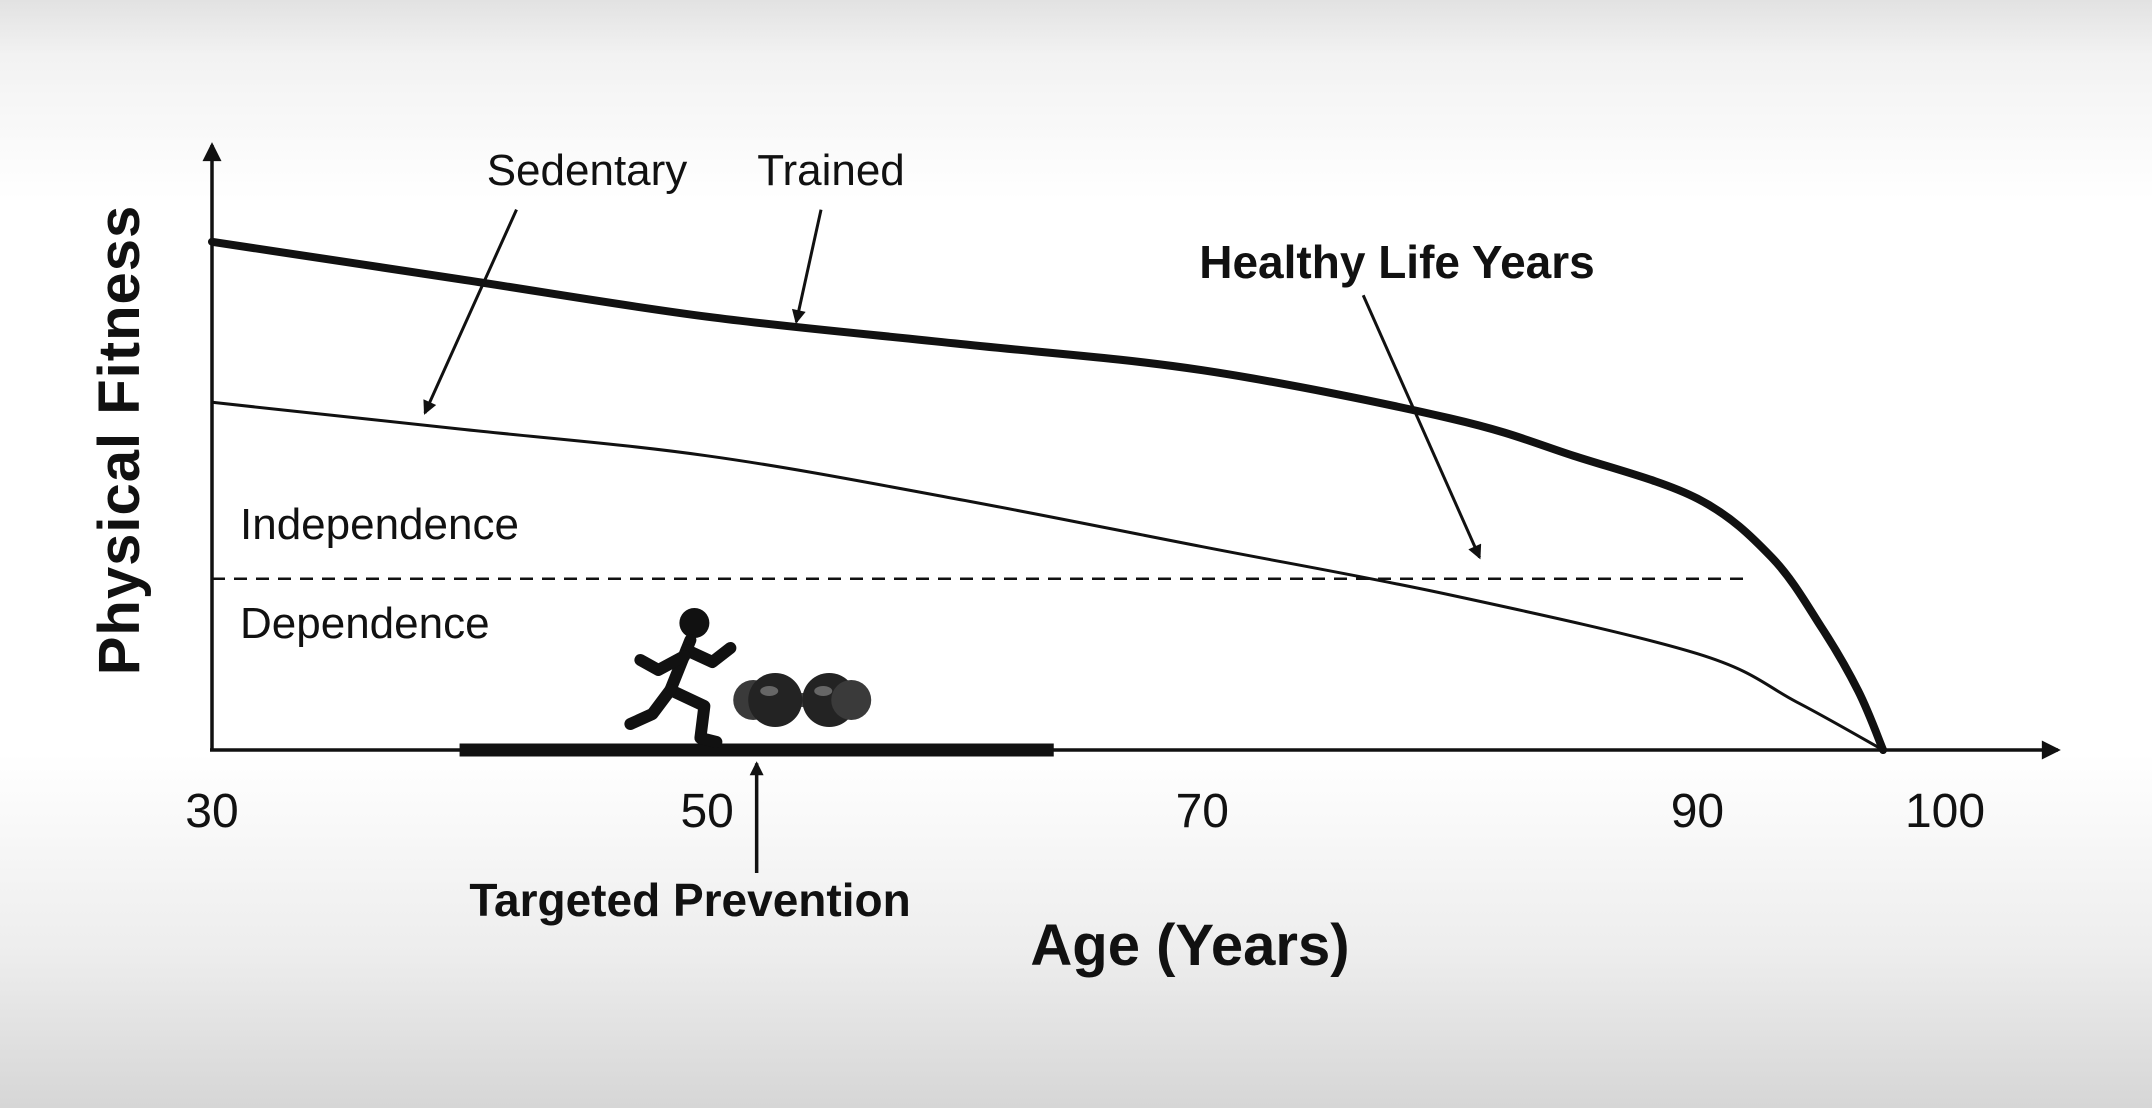 The height and width of the screenshot is (1108, 2152). What do you see at coordinates (775, 700) in the screenshot?
I see `dumbbell-left-disc` at bounding box center [775, 700].